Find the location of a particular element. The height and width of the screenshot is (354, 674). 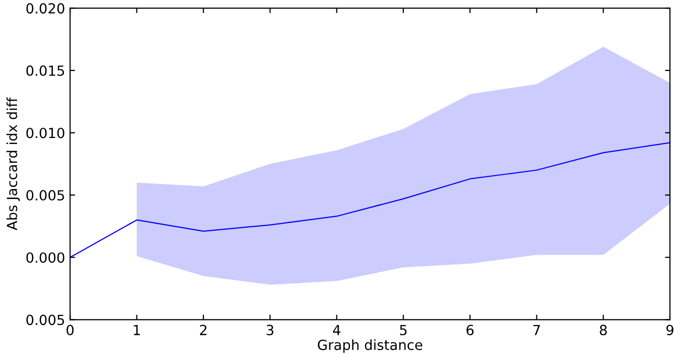

x-tick-label: 4 is located at coordinates (336, 330).